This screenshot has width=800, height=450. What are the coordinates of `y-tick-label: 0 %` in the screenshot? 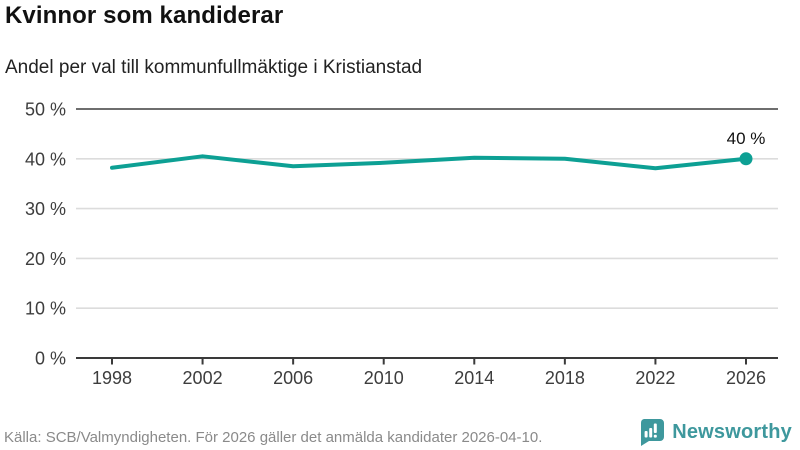 It's located at (50, 359).